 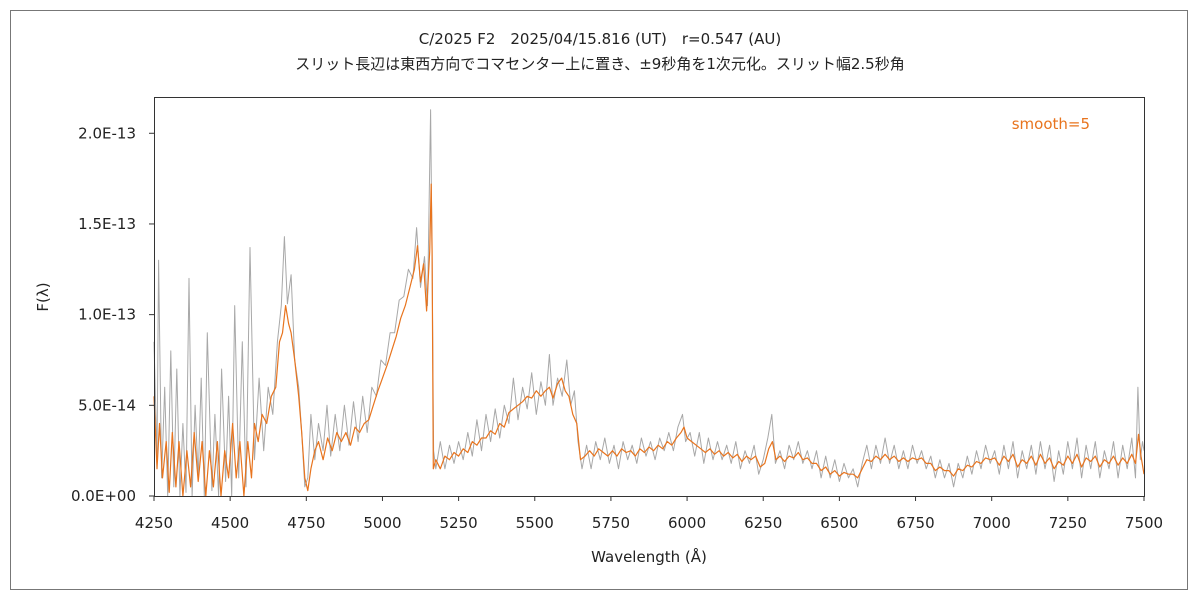 What do you see at coordinates (459, 523) in the screenshot?
I see `x-tick-label: 5250` at bounding box center [459, 523].